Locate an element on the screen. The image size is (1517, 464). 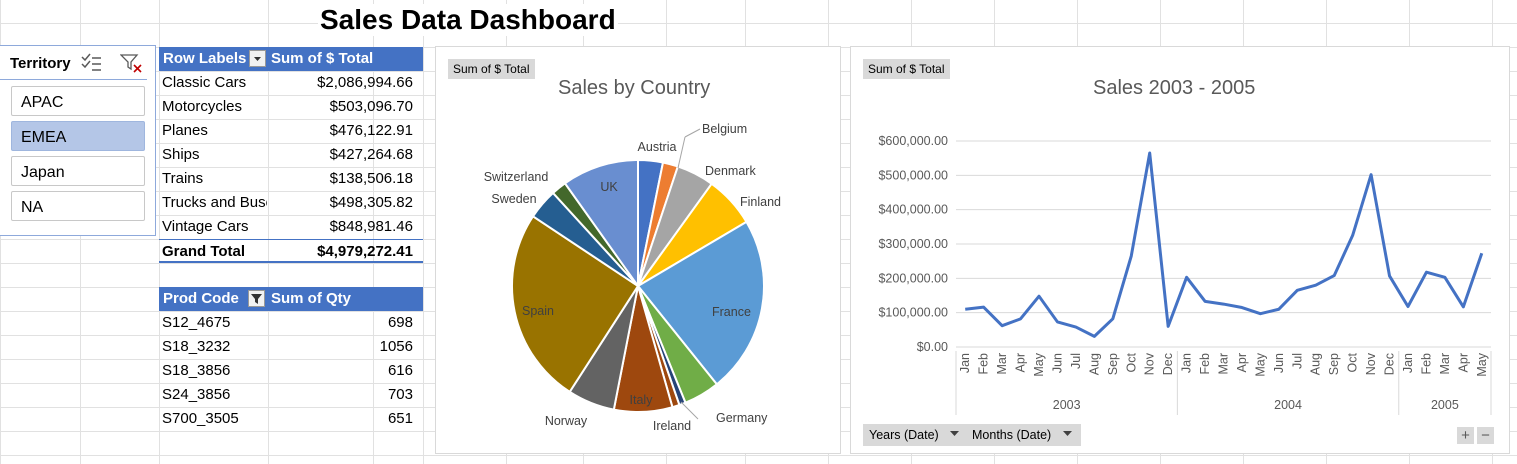
row-value: $138,506.18 is located at coordinates (371, 178).